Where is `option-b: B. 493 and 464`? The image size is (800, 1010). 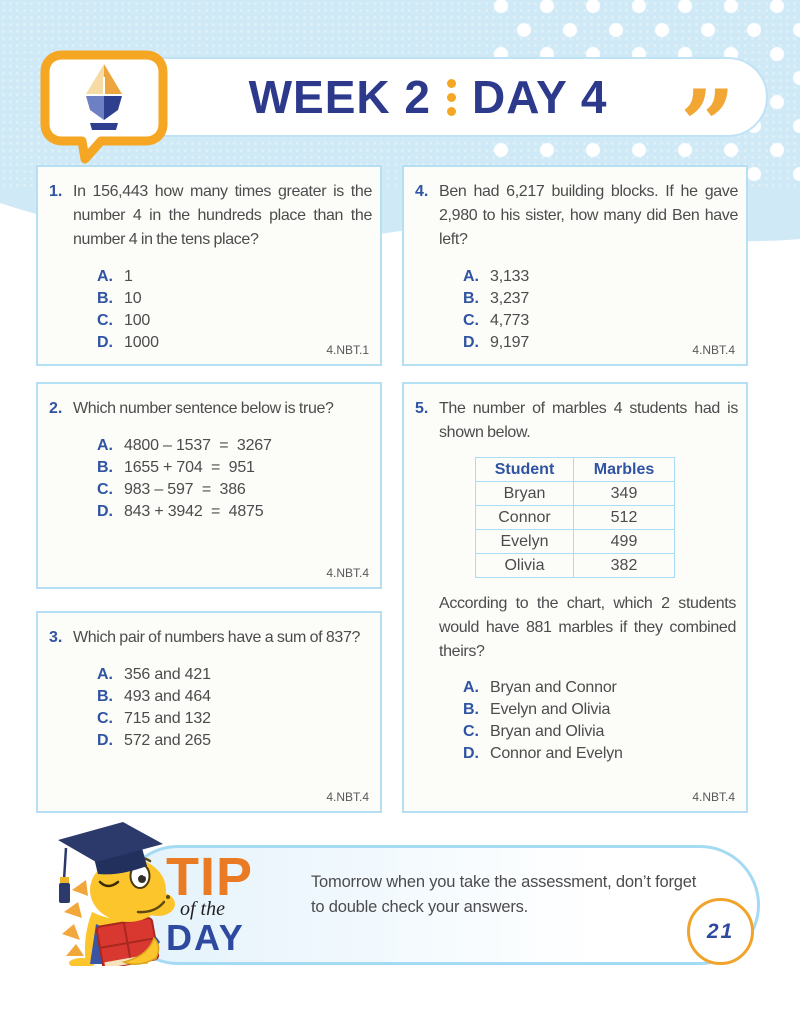 option-b: B. 493 and 464 is located at coordinates (154, 696).